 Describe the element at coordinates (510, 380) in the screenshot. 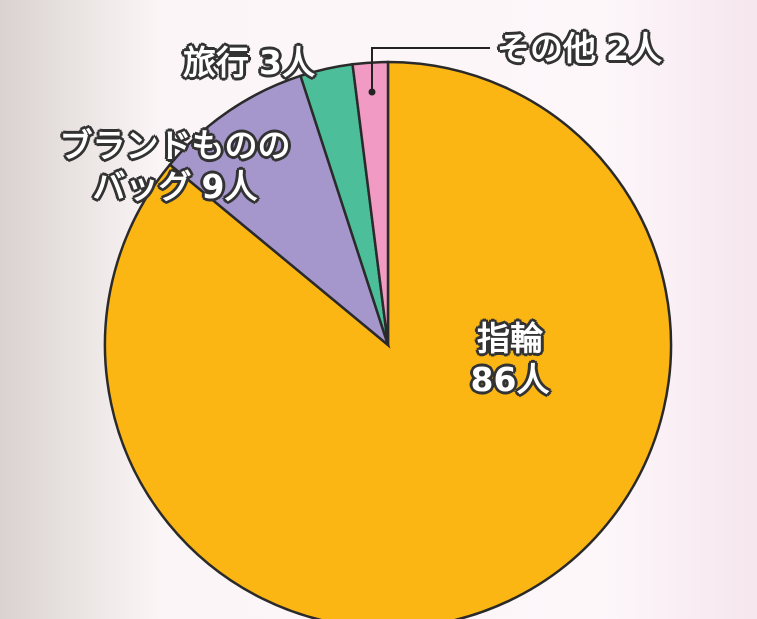

I see `value-label: 86人` at that location.